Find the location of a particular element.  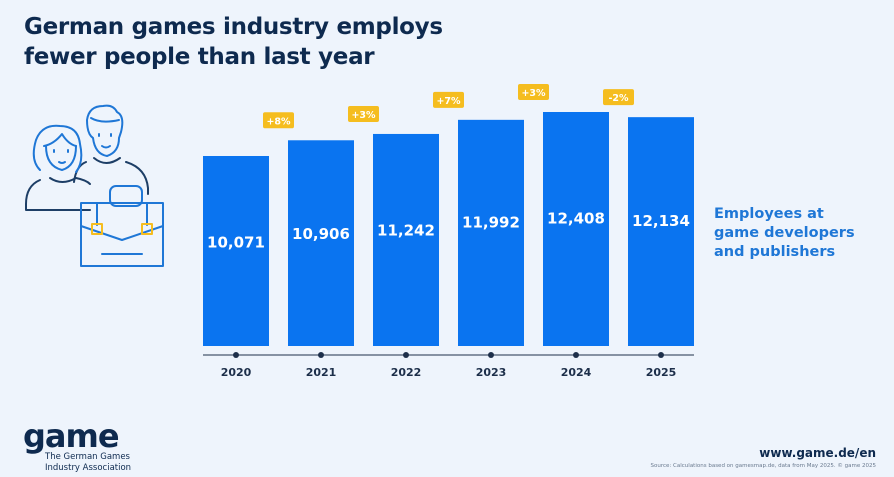

change-badge-label: +8% is located at coordinates (278, 121).